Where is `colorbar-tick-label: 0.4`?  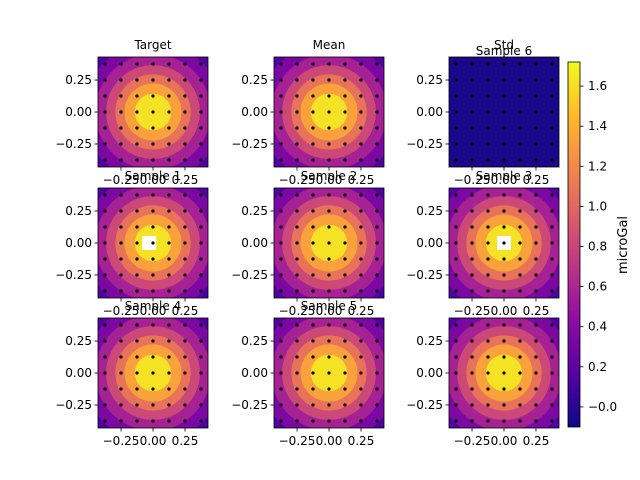
colorbar-tick-label: 0.4 is located at coordinates (597, 327).